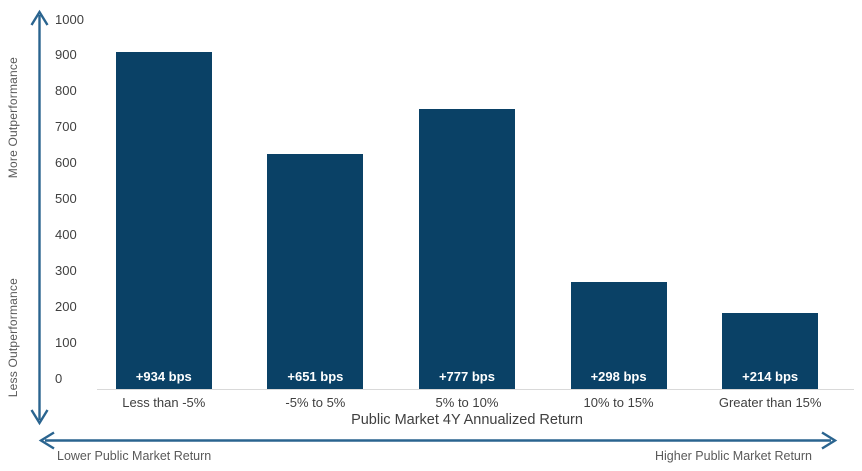 The width and height of the screenshot is (862, 471). Describe the element at coordinates (66, 198) in the screenshot. I see `y-tick-label: 500` at that location.